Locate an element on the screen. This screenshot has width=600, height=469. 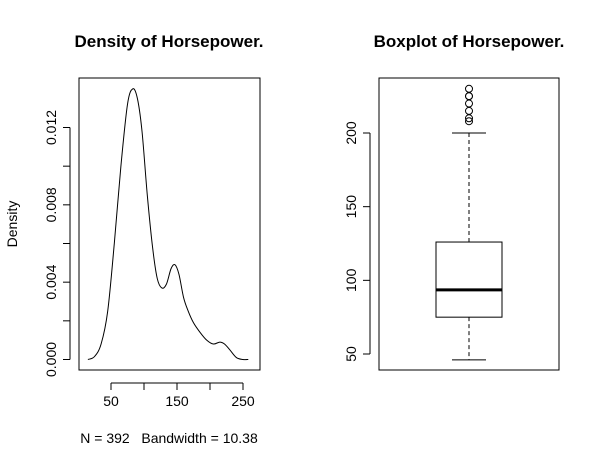
density-y-axis: 0.000 0.004 0.008 0.012 is located at coordinates (57, 243).